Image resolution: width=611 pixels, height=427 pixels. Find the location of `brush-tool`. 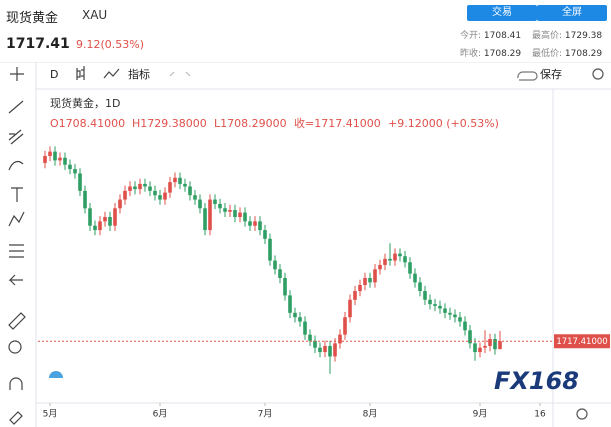

brush-tool is located at coordinates (16, 165).